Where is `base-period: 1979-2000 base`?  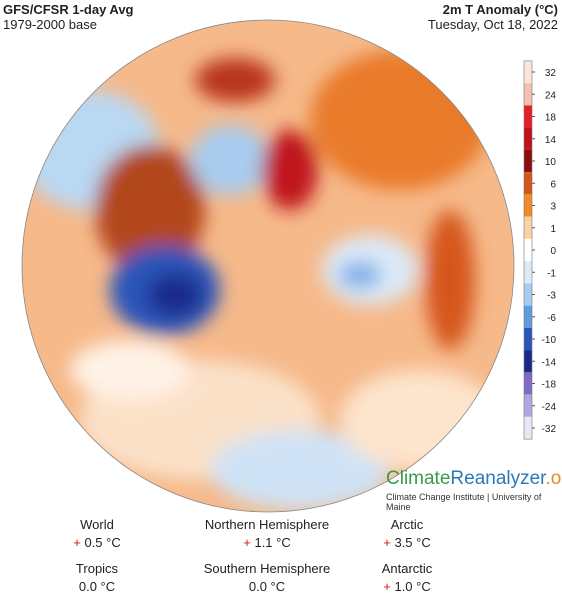 base-period: 1979-2000 base is located at coordinates (50, 24).